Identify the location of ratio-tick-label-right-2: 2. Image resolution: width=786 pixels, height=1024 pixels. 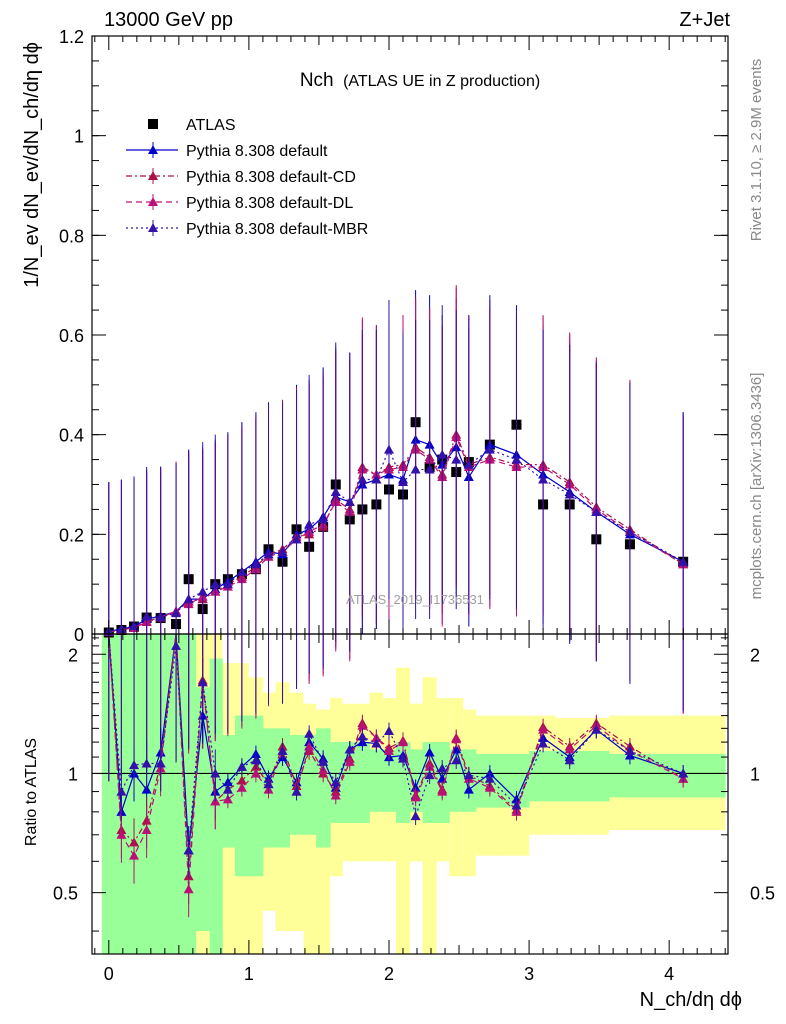
(755, 655).